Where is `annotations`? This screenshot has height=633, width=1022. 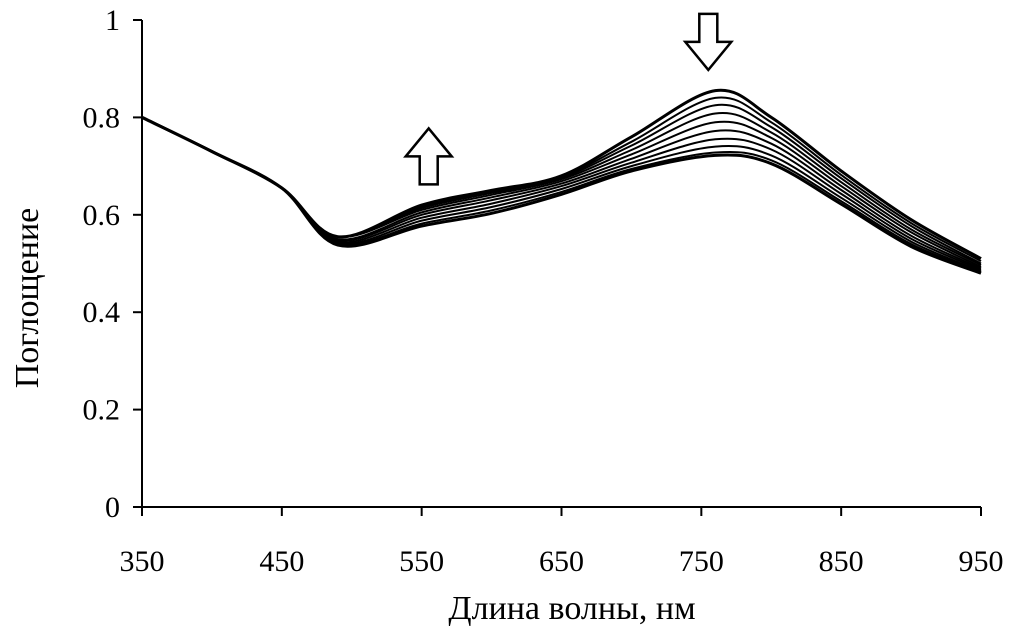
annotations is located at coordinates (568, 99).